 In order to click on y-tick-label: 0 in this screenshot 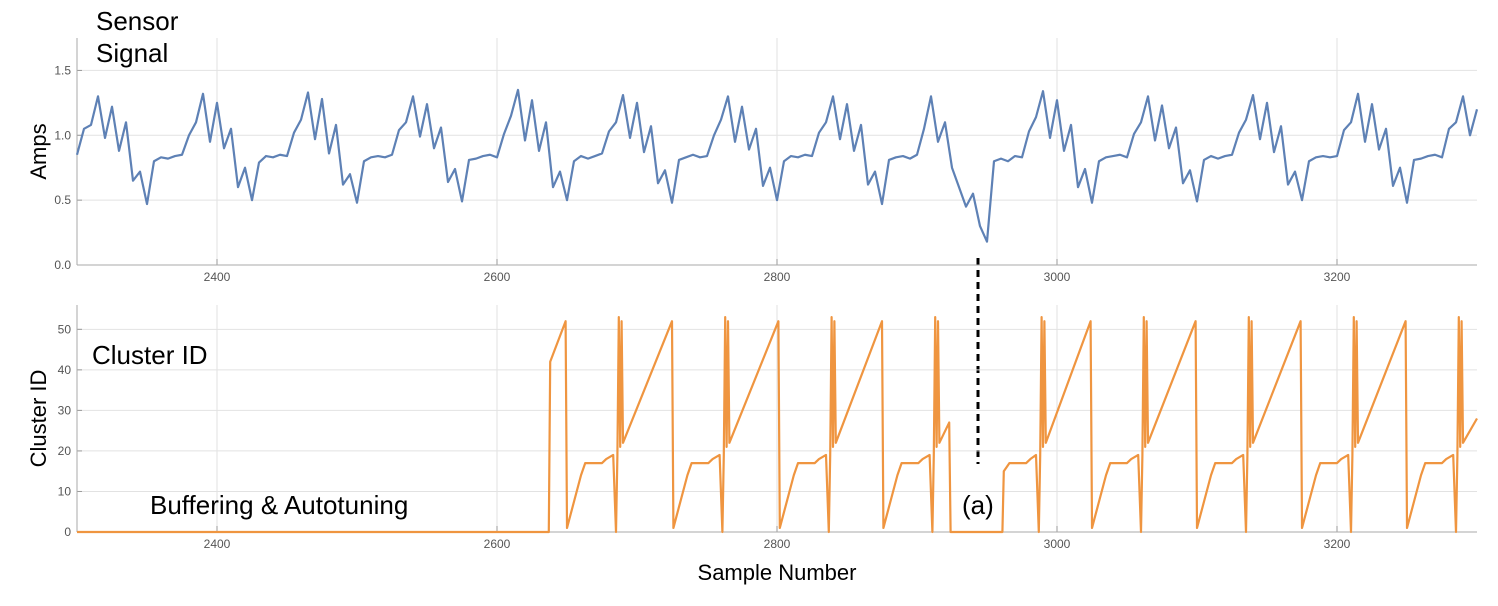, I will do `click(67, 532)`.